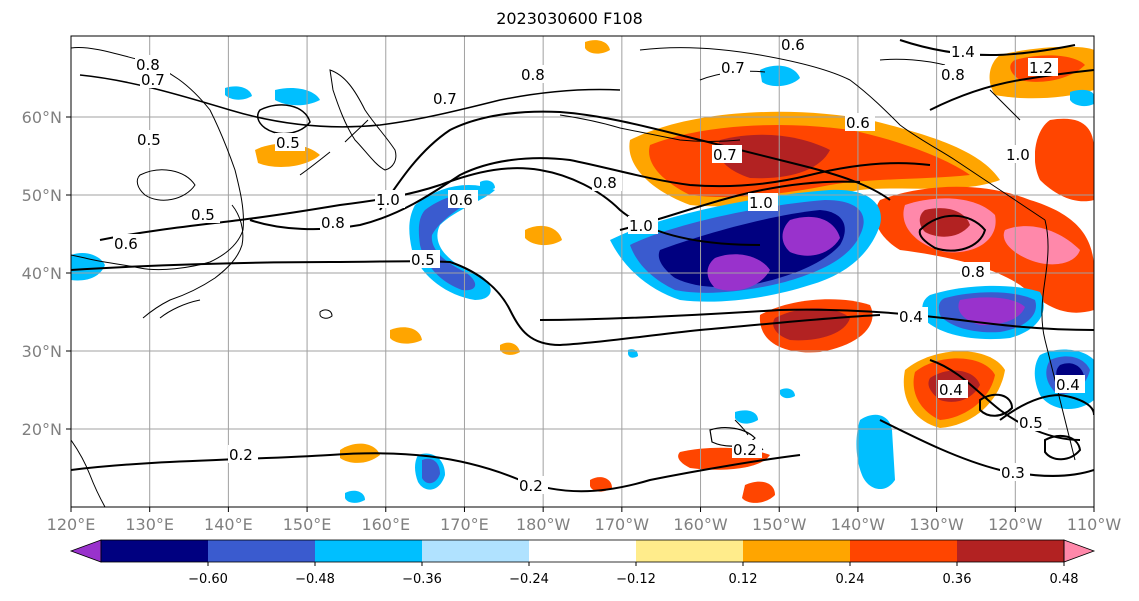  I want to click on lon-tick-label: 140°E, so click(228, 524).